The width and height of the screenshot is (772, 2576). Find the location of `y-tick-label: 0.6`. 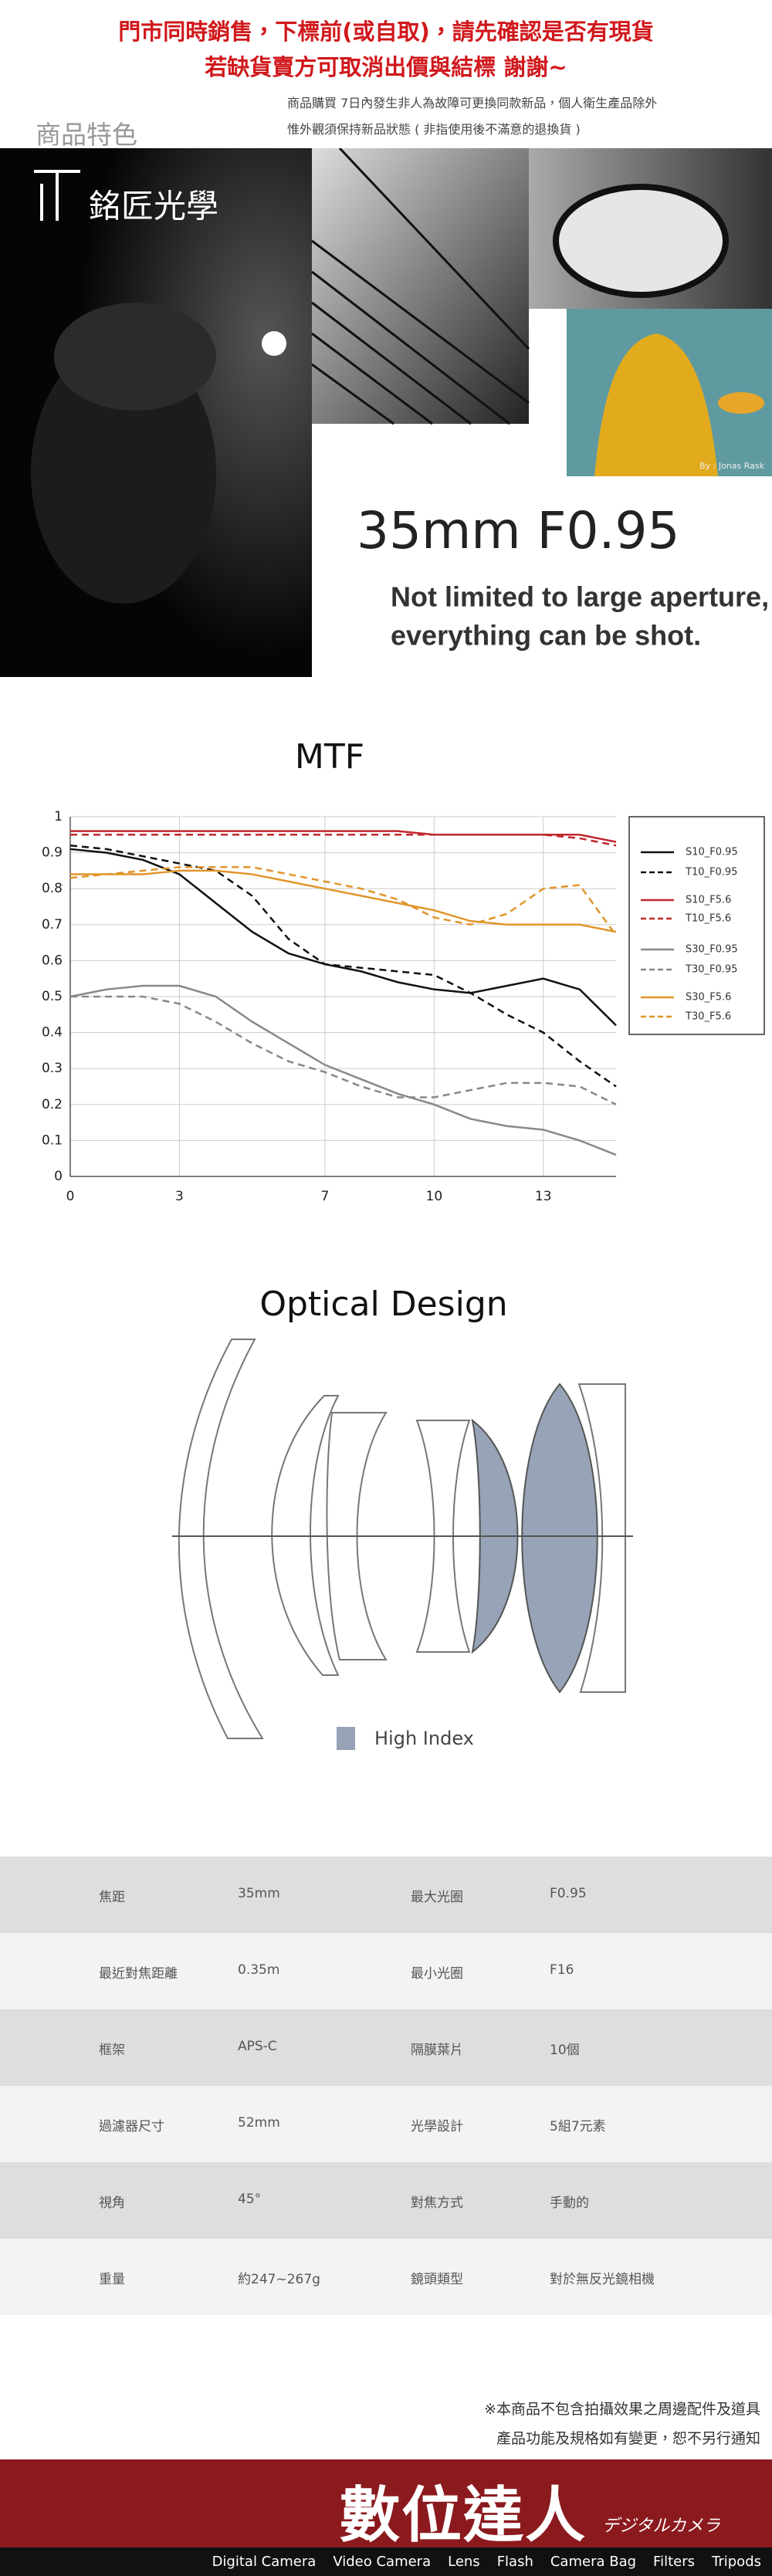

y-tick-label: 0.6 is located at coordinates (52, 960).